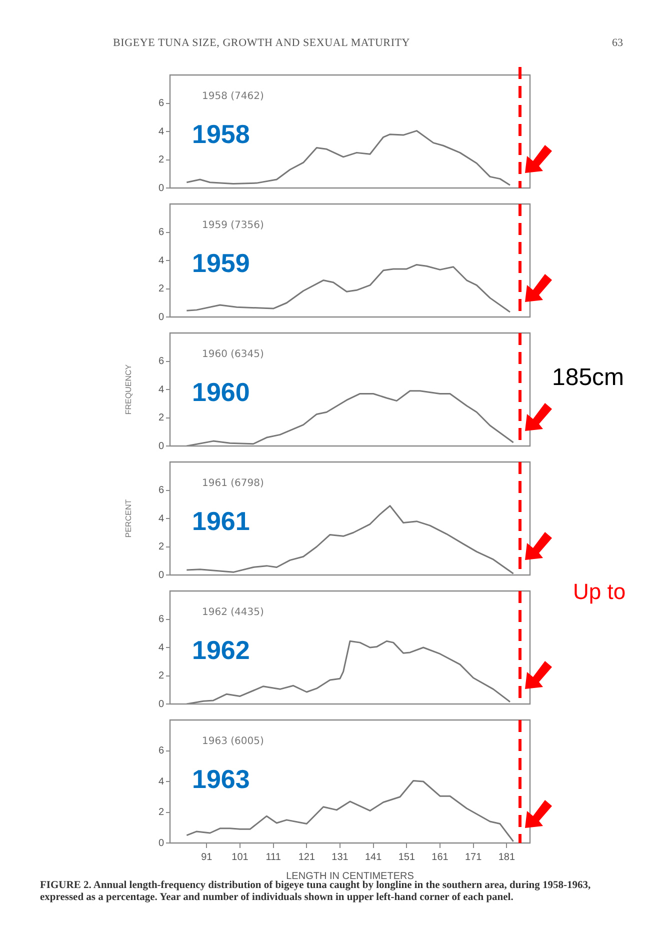 This screenshot has width=655, height=929. Describe the element at coordinates (274, 857) in the screenshot. I see `x-tick-label: 111` at that location.